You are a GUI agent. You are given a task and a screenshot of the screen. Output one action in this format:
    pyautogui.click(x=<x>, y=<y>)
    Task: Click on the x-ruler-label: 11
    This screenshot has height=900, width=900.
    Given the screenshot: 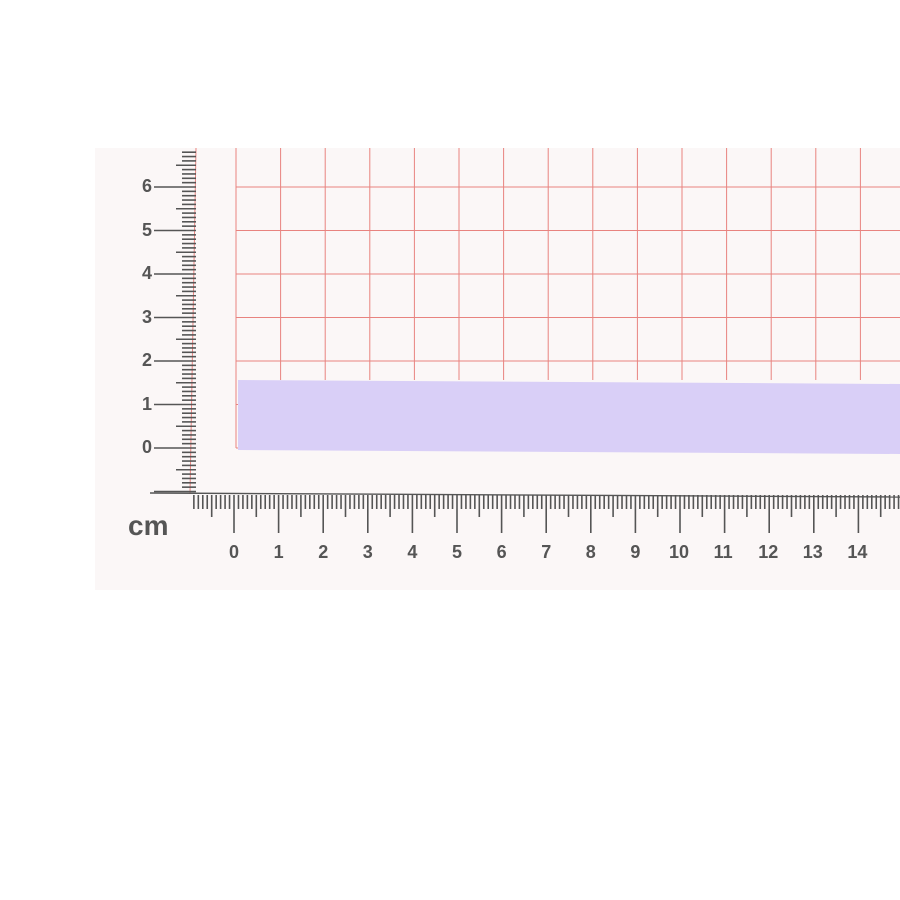 What is the action you would take?
    pyautogui.click(x=723, y=552)
    